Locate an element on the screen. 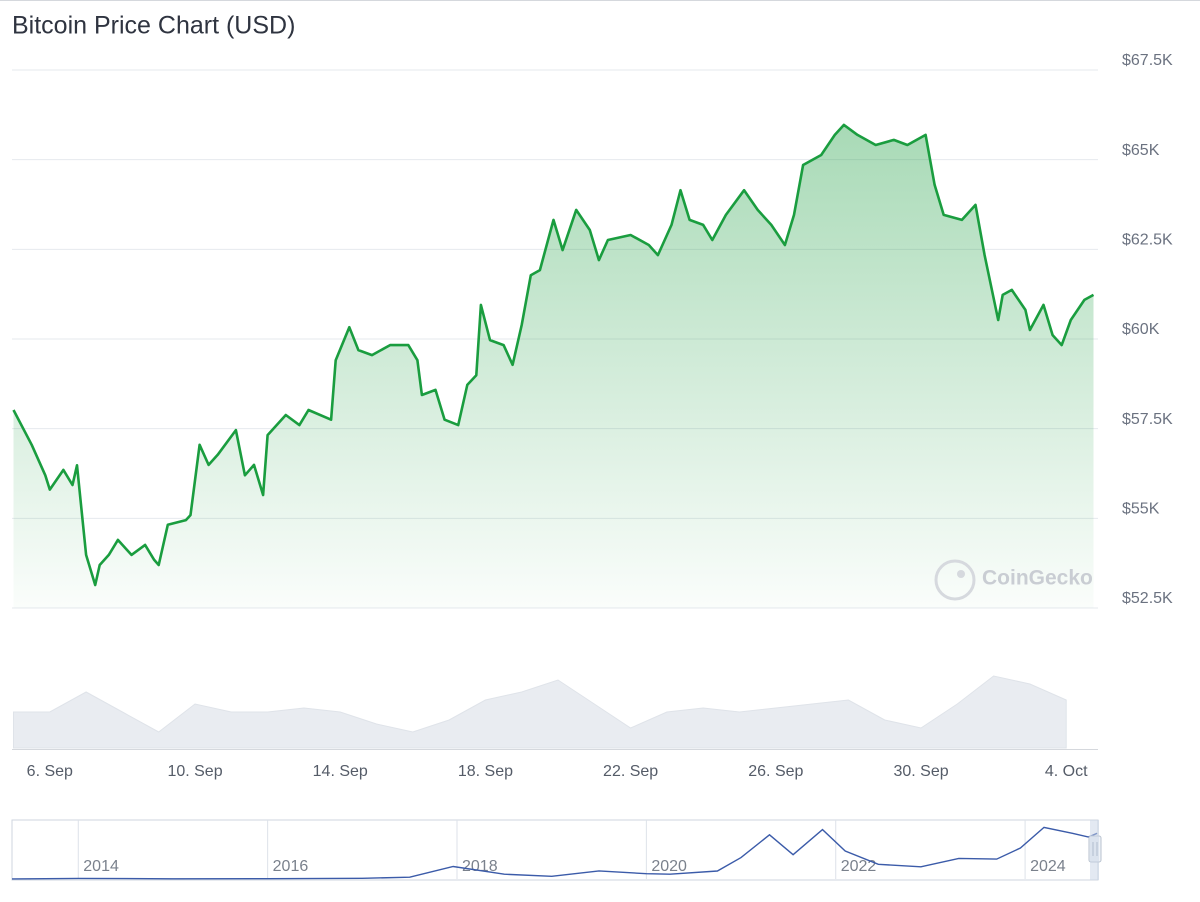 The width and height of the screenshot is (1200, 902). navigator-frame is located at coordinates (555, 850).